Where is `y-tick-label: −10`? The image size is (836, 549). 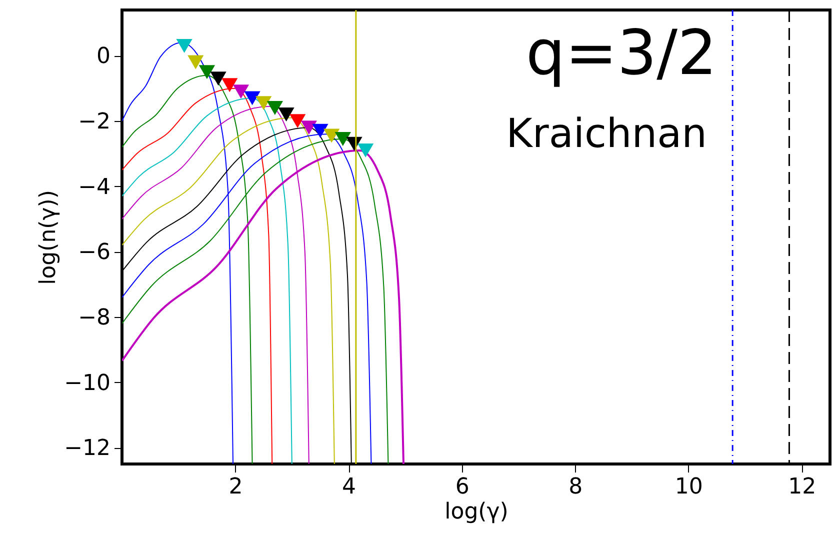 y-tick-label: −10 is located at coordinates (87, 383).